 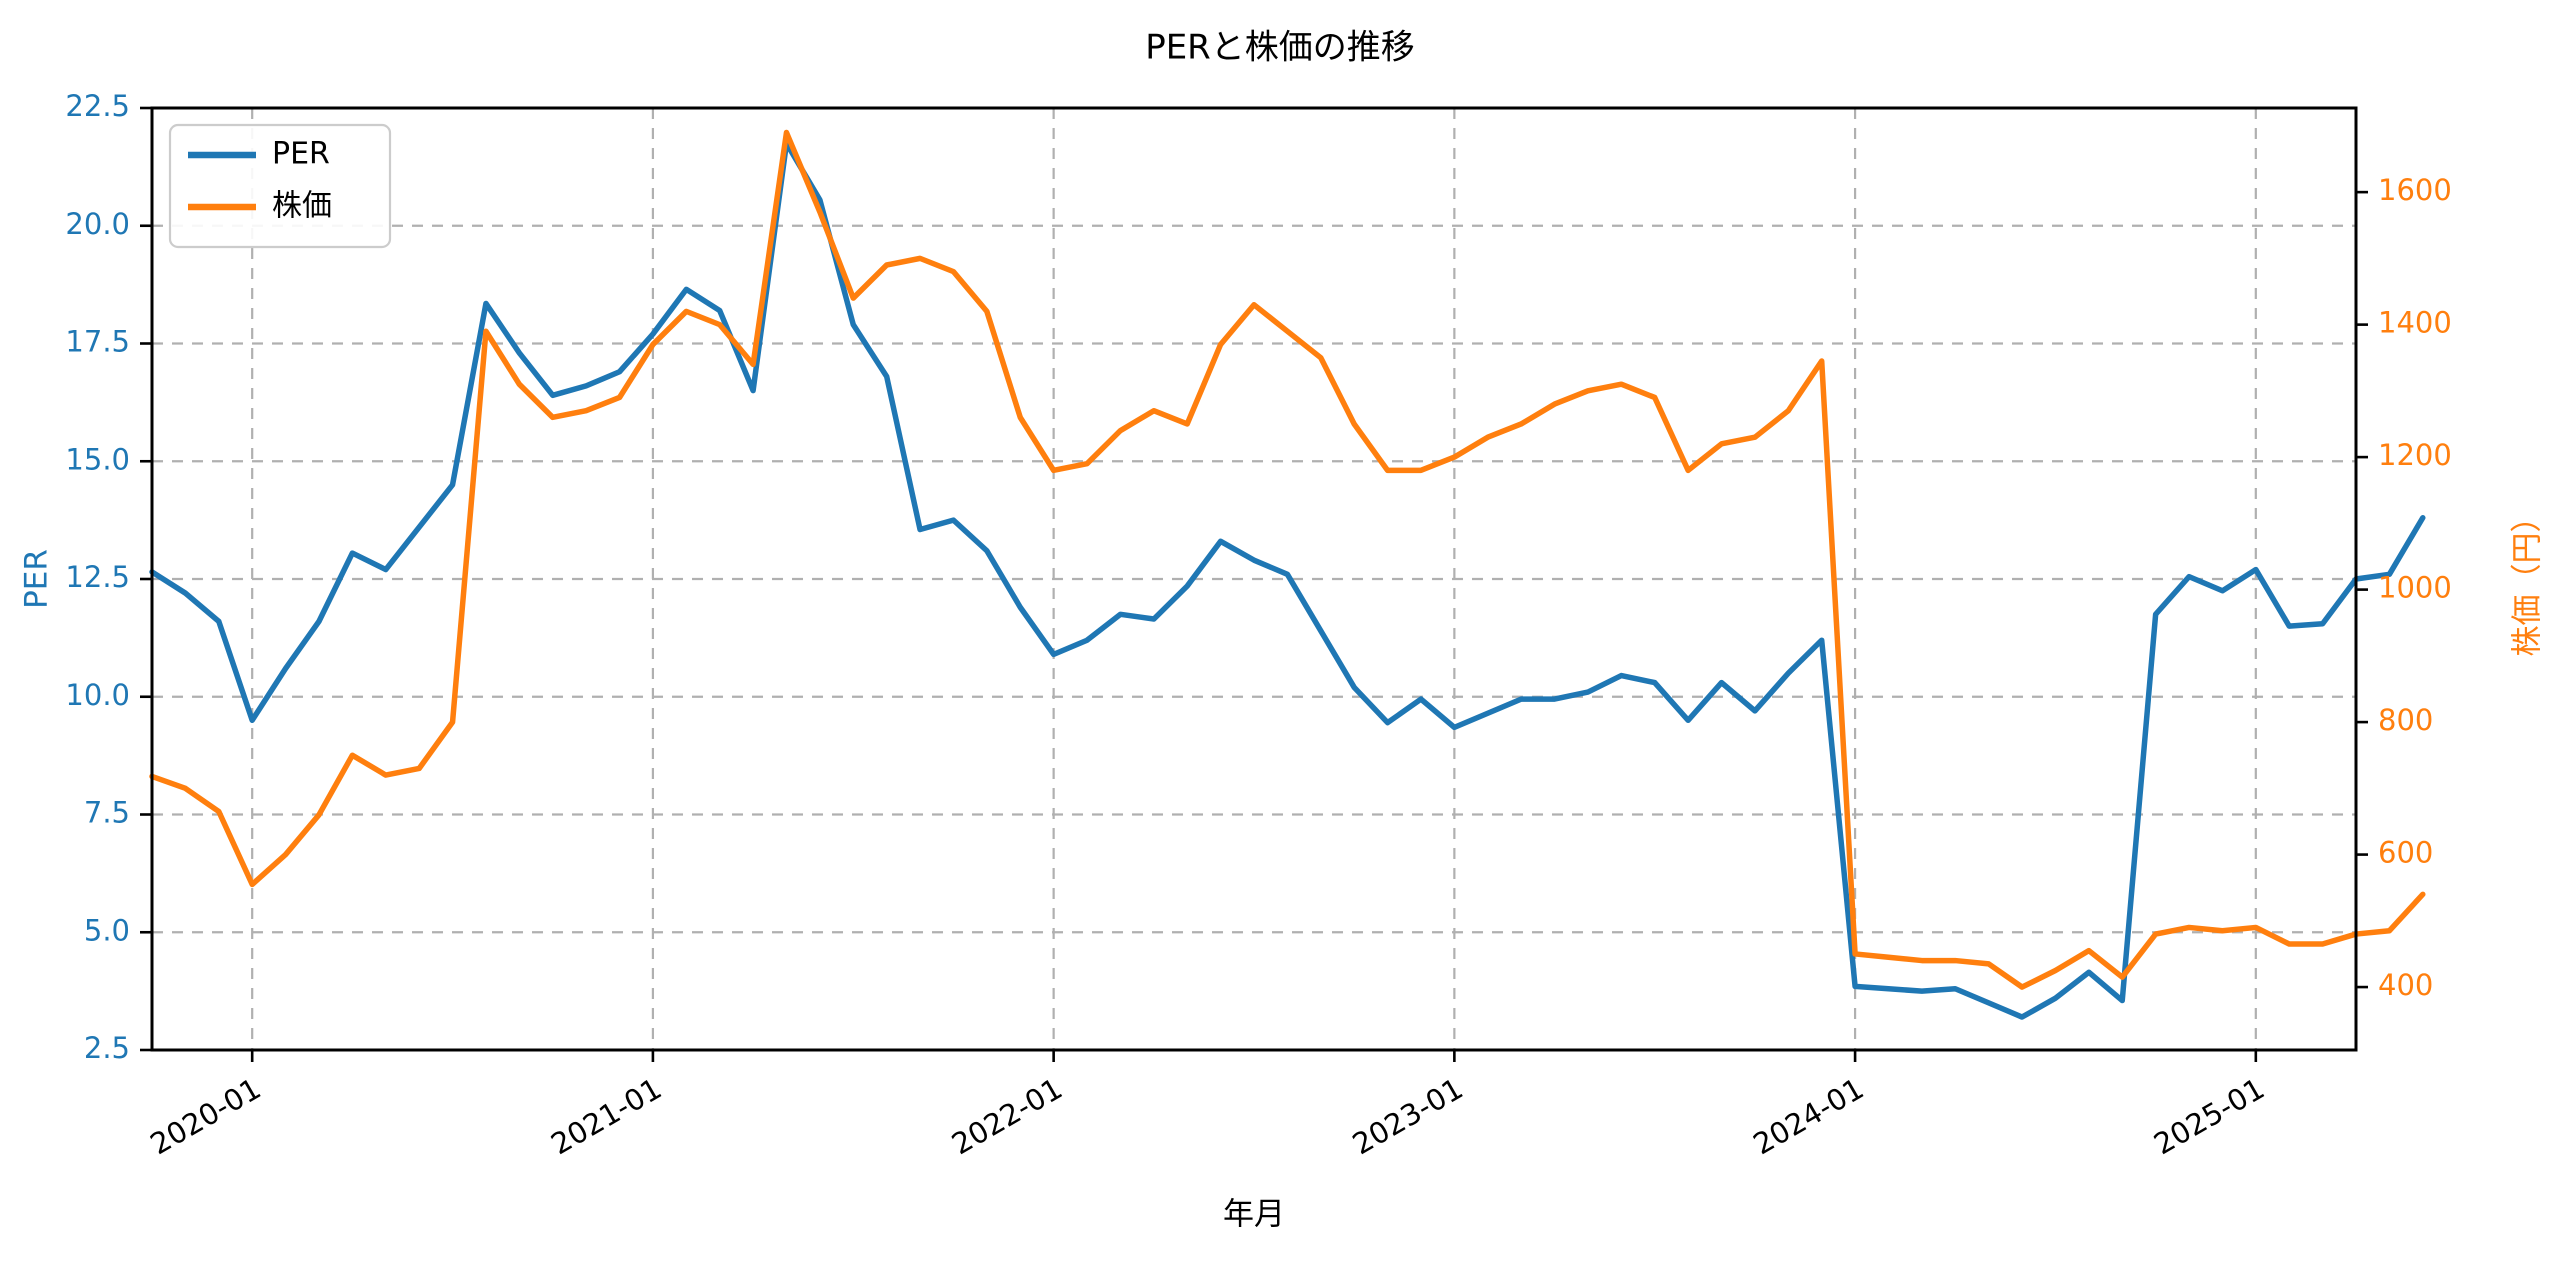 What do you see at coordinates (2415, 455) in the screenshot?
I see `y-axis-right-tick-label: 1200` at bounding box center [2415, 455].